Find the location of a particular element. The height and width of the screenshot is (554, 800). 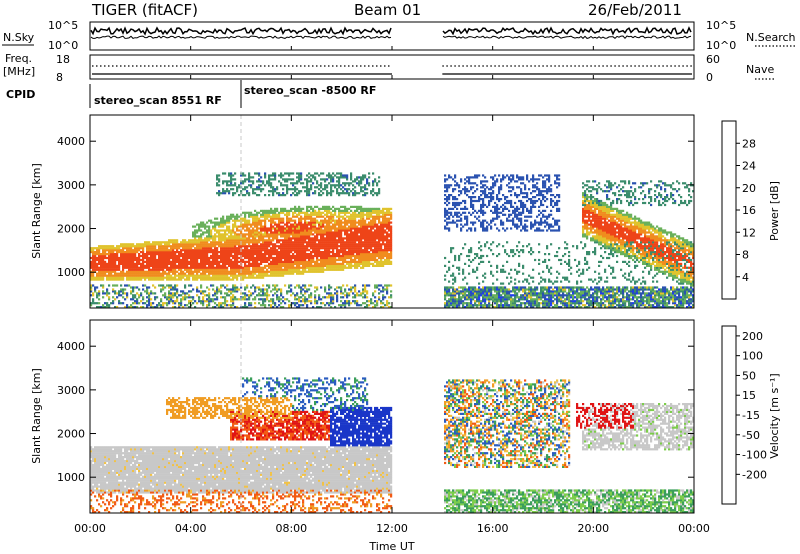

beam-label: Beam 01 is located at coordinates (387, 10).